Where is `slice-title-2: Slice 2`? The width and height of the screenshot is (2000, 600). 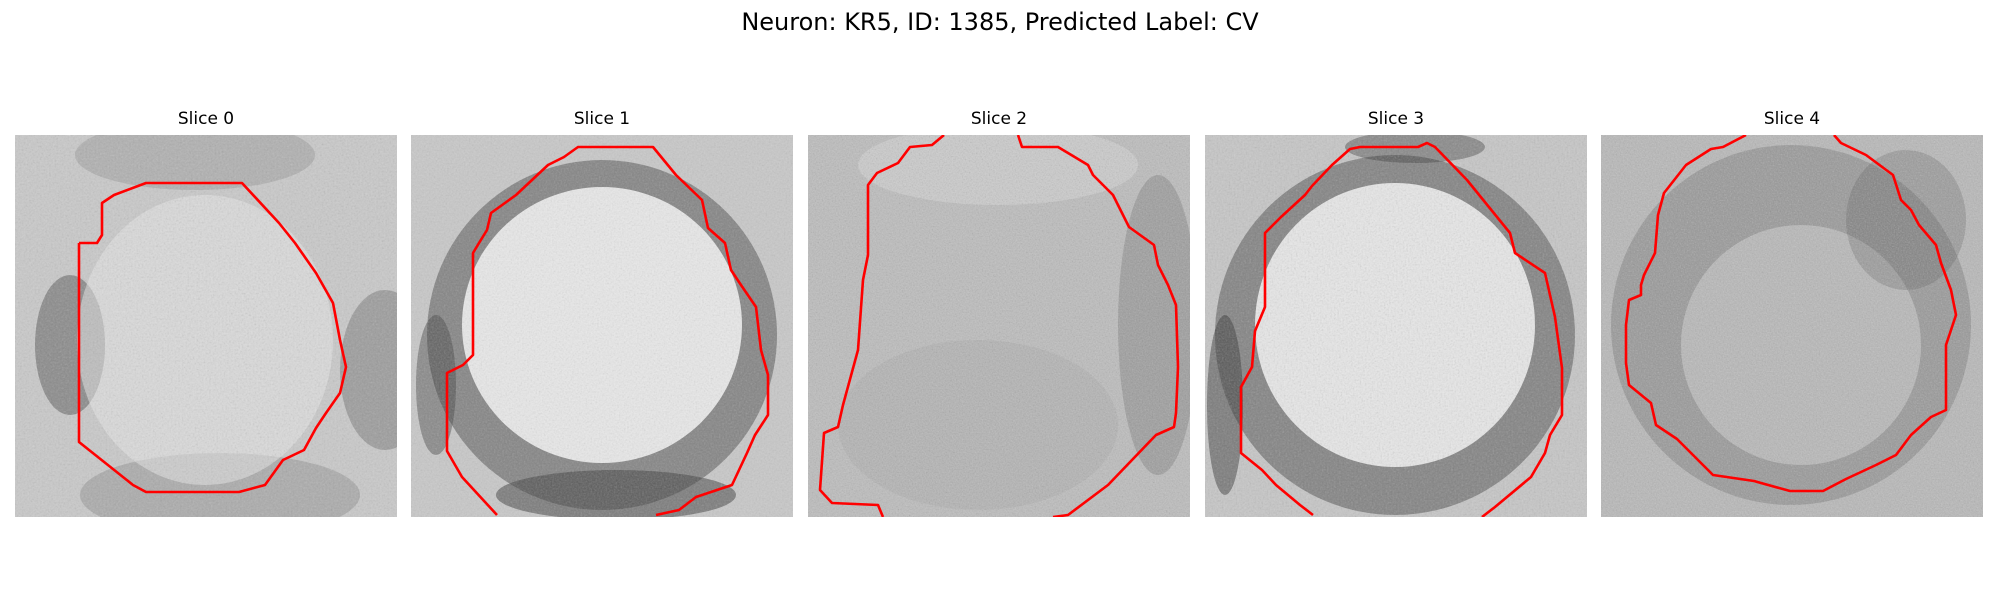
slice-title-2: Slice 2 is located at coordinates (999, 119).